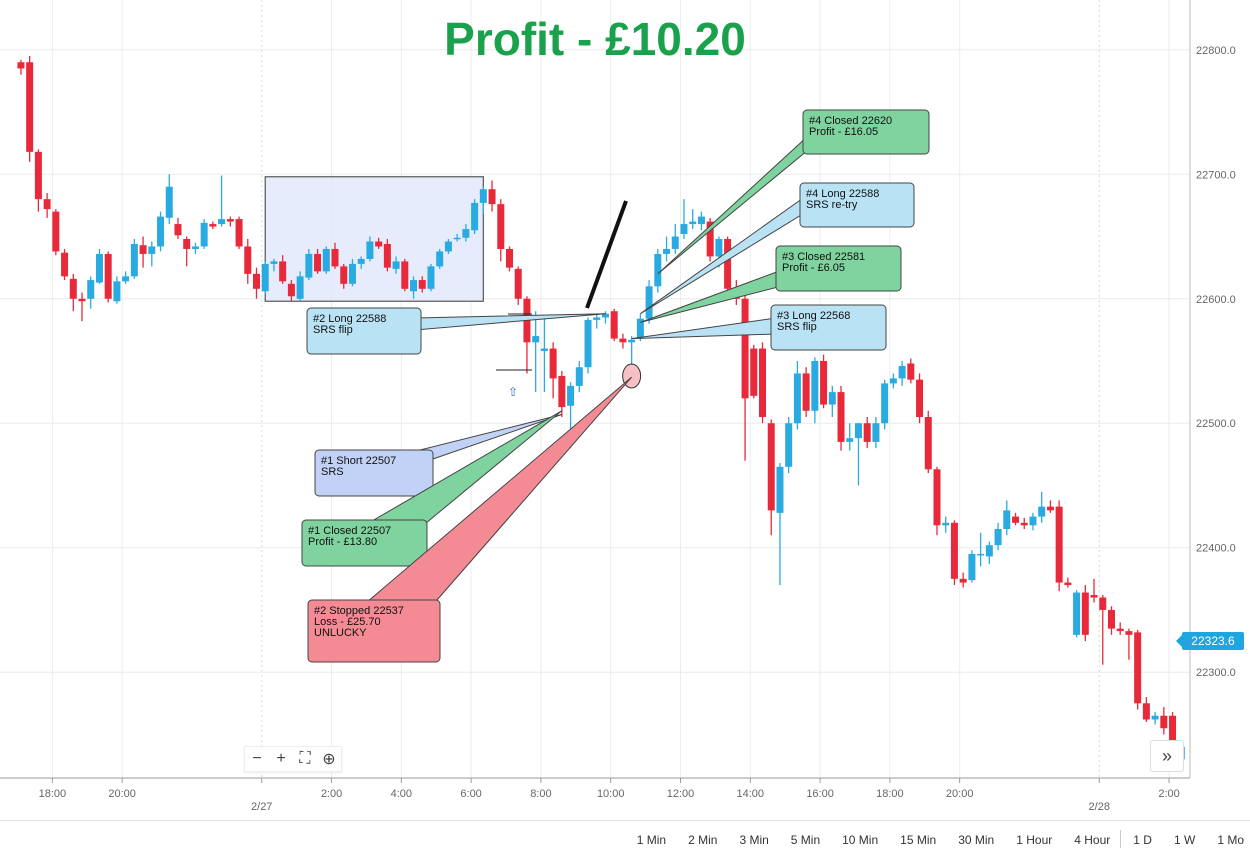 The image size is (1250, 855). What do you see at coordinates (364, 331) in the screenshot?
I see `ann-2-long-box` at bounding box center [364, 331].